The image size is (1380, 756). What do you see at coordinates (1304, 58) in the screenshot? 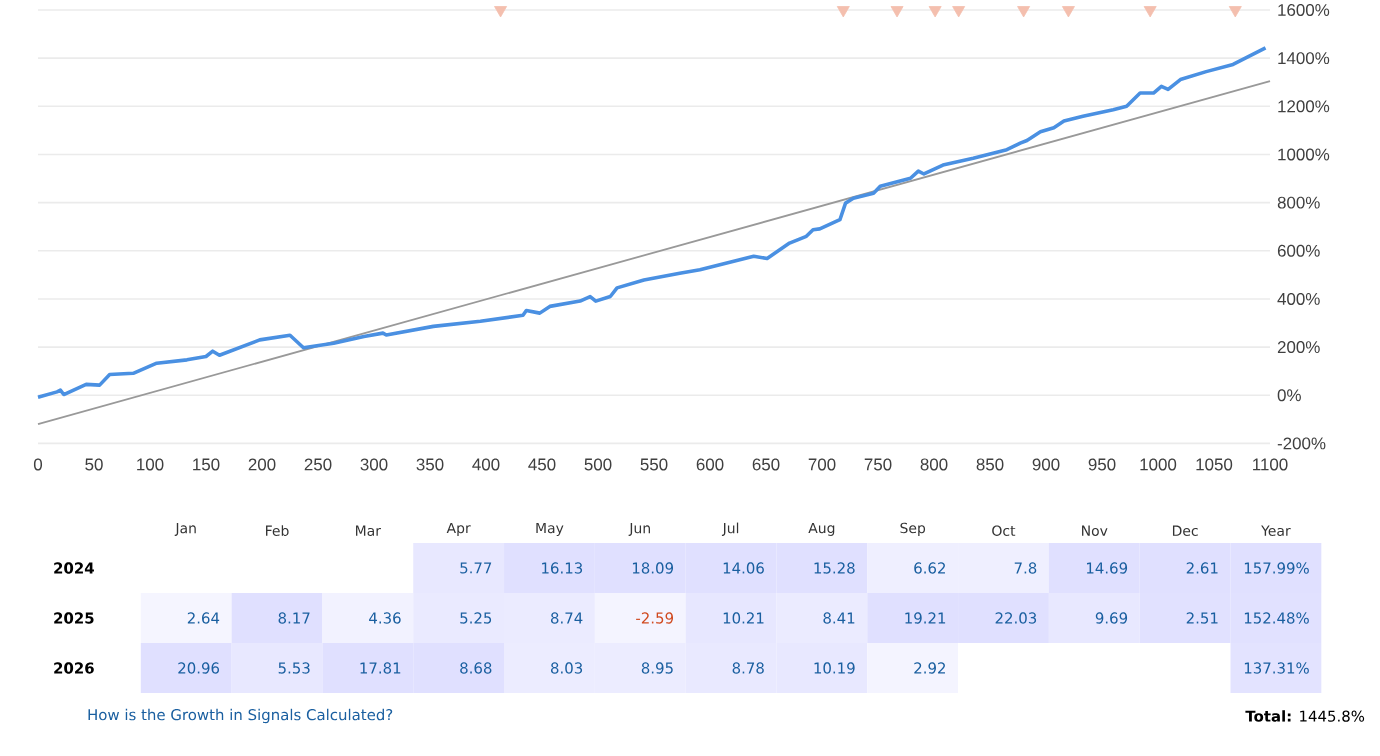
I see `y-tick-label: 1400%` at bounding box center [1304, 58].